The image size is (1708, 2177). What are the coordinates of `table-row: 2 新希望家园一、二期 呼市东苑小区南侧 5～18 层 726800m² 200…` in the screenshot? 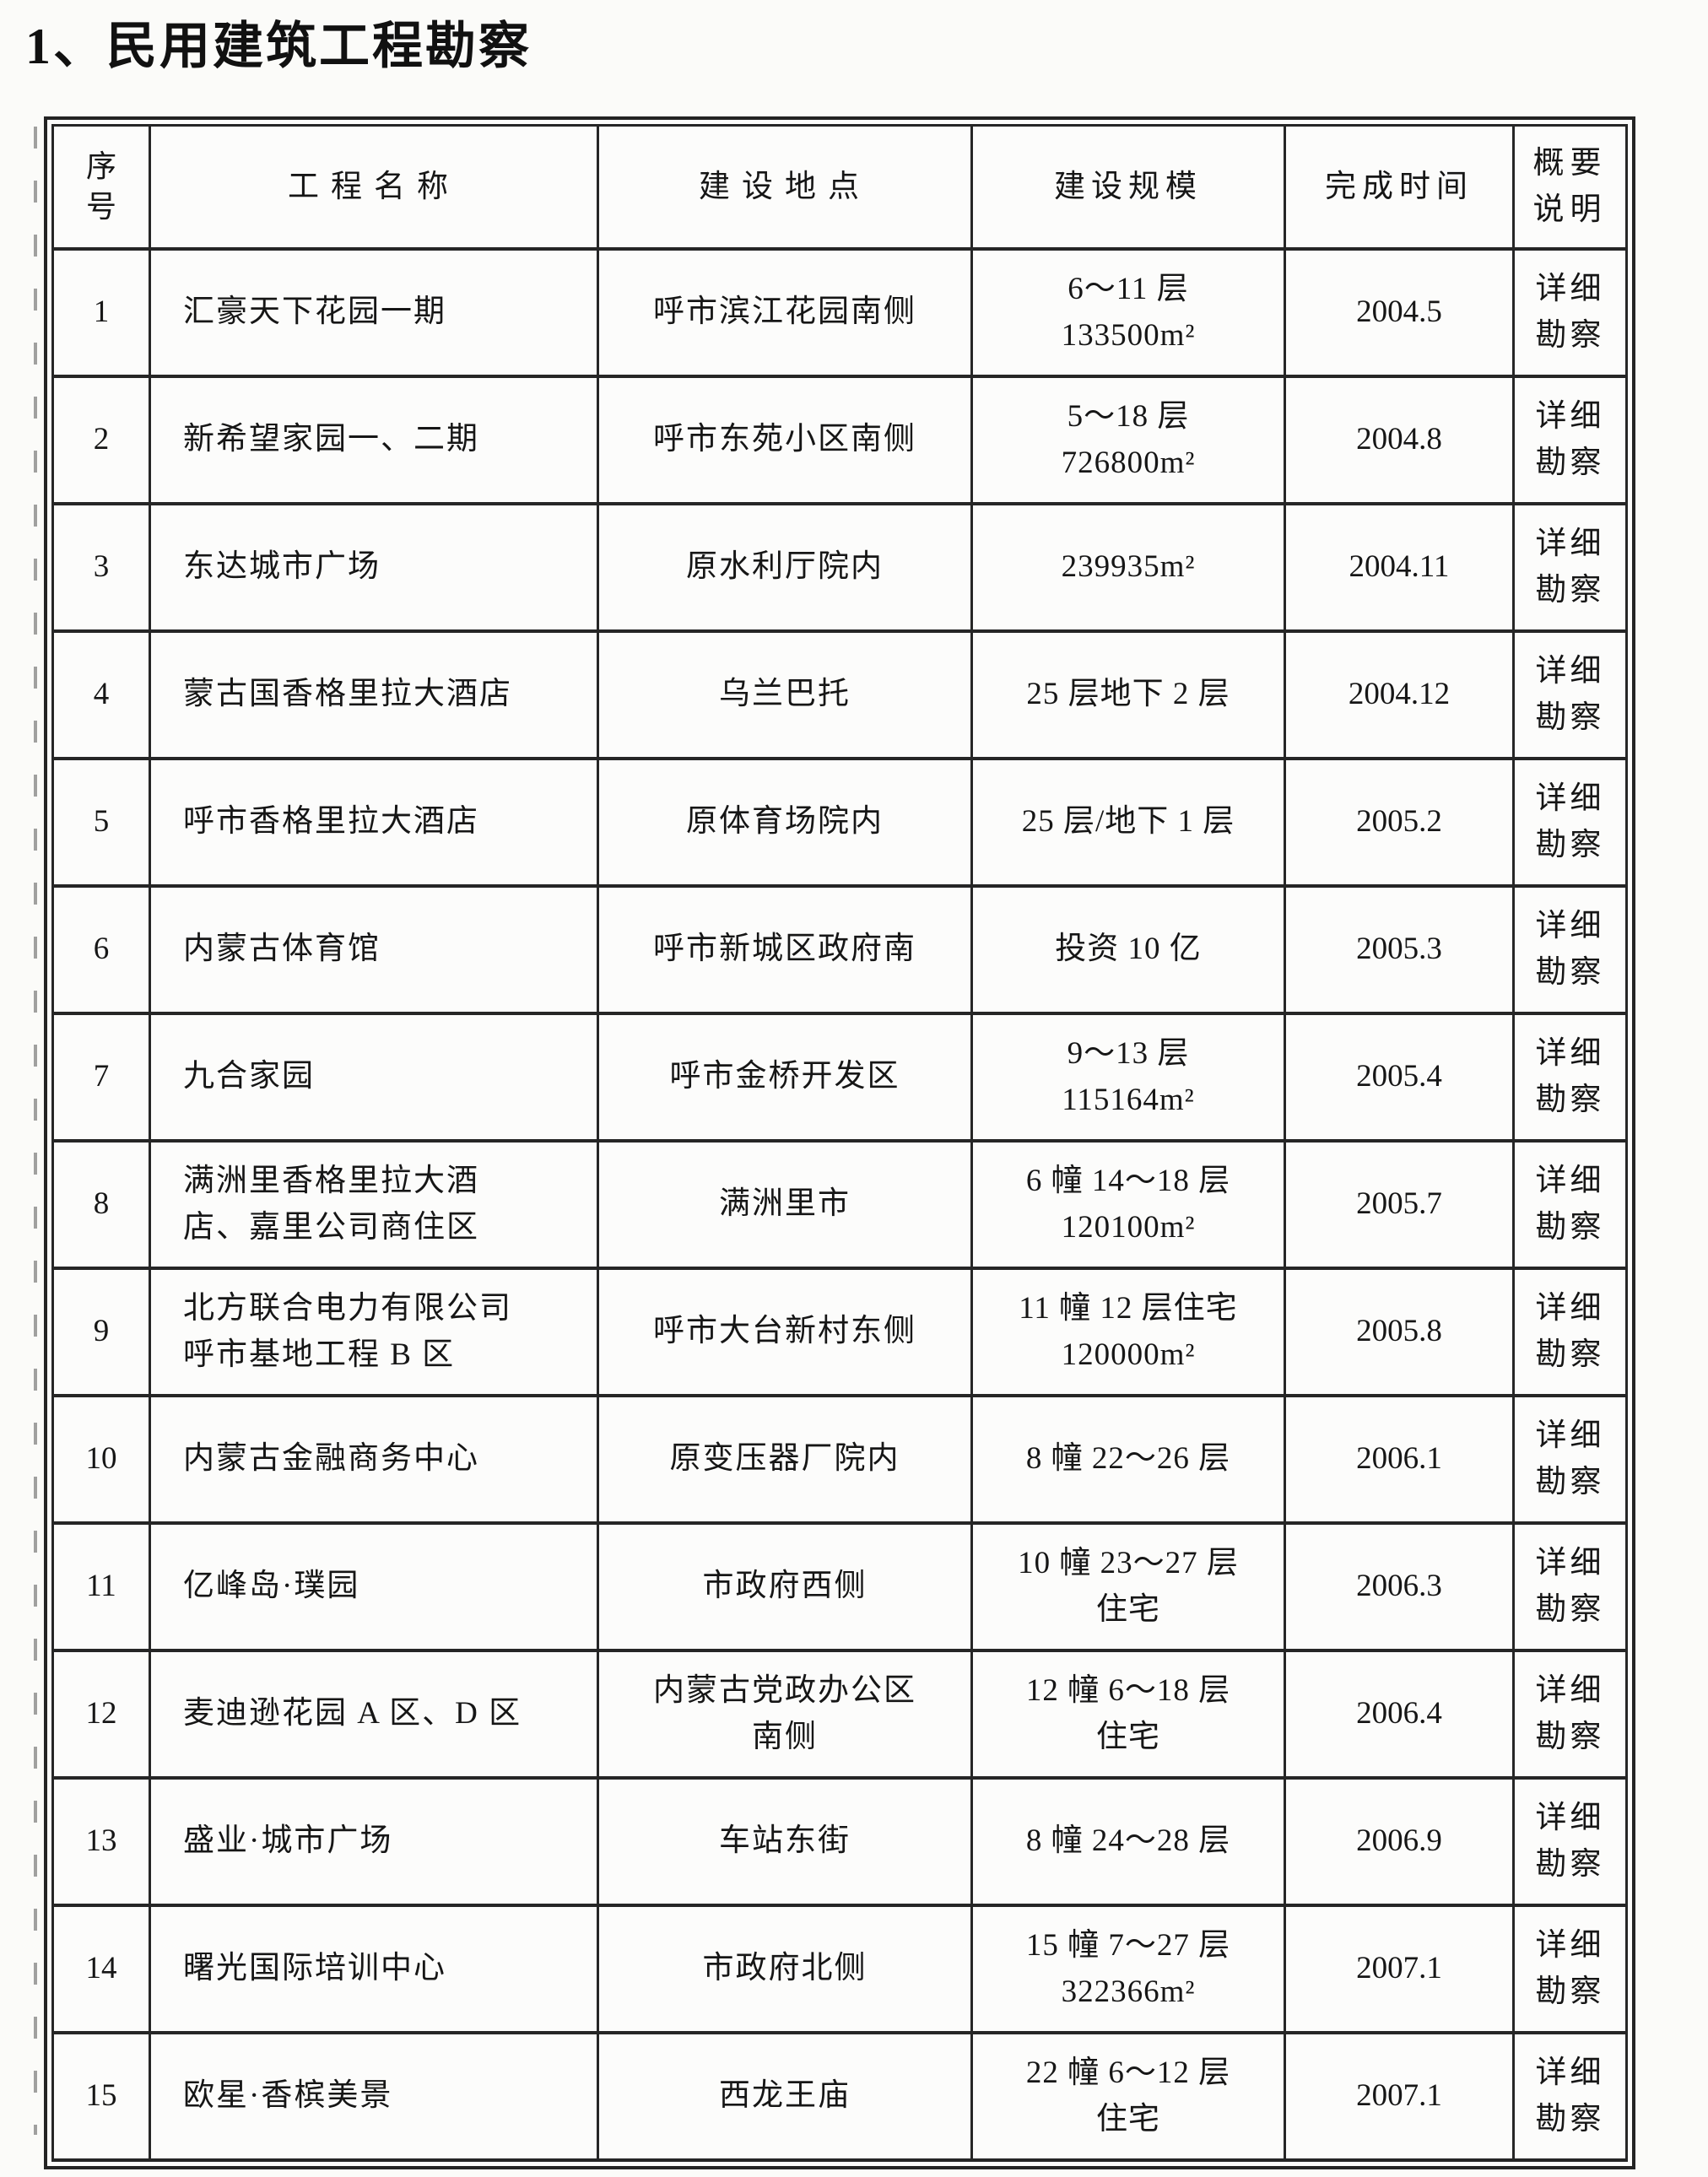 It's located at (839, 440).